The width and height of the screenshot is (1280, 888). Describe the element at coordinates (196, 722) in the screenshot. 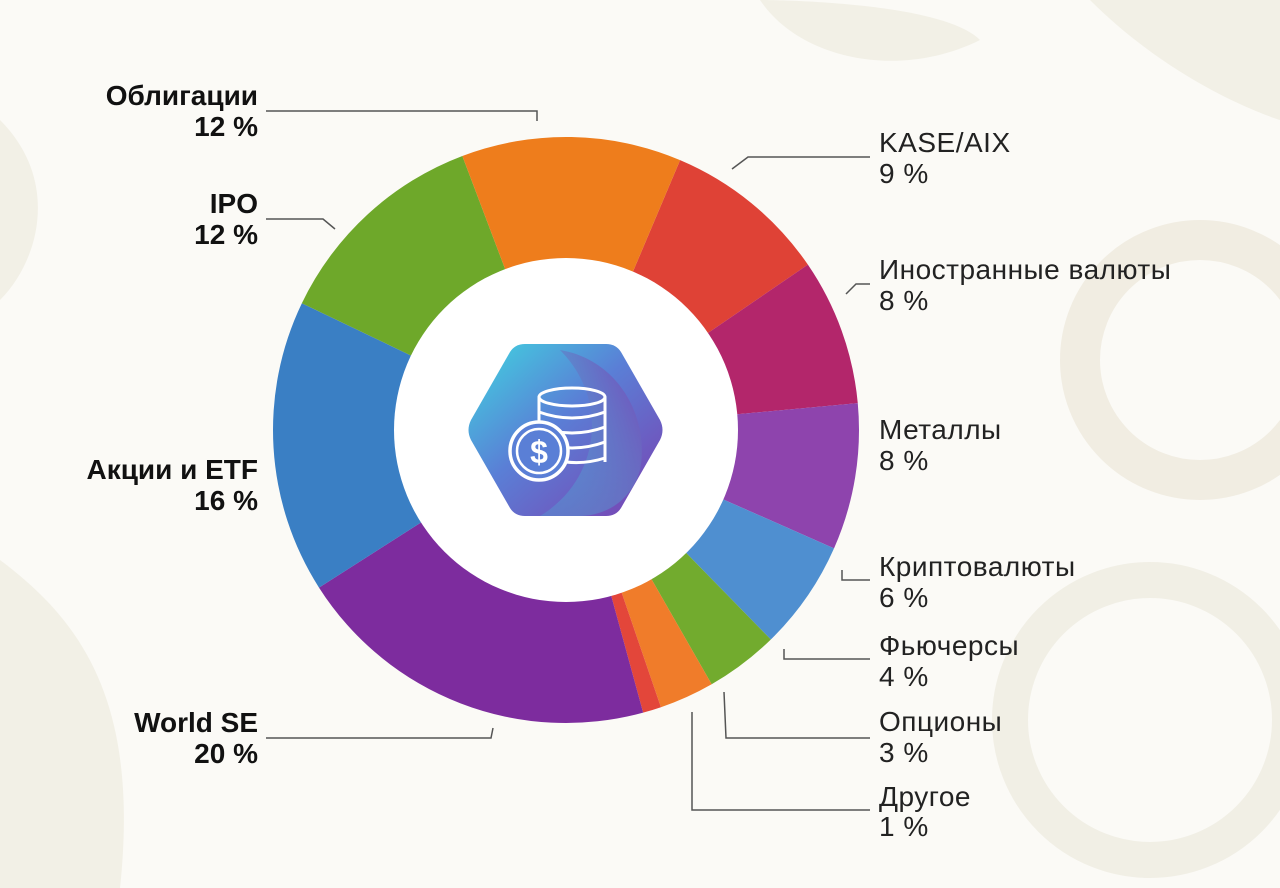

I see `label-name-worldse: World SE` at that location.